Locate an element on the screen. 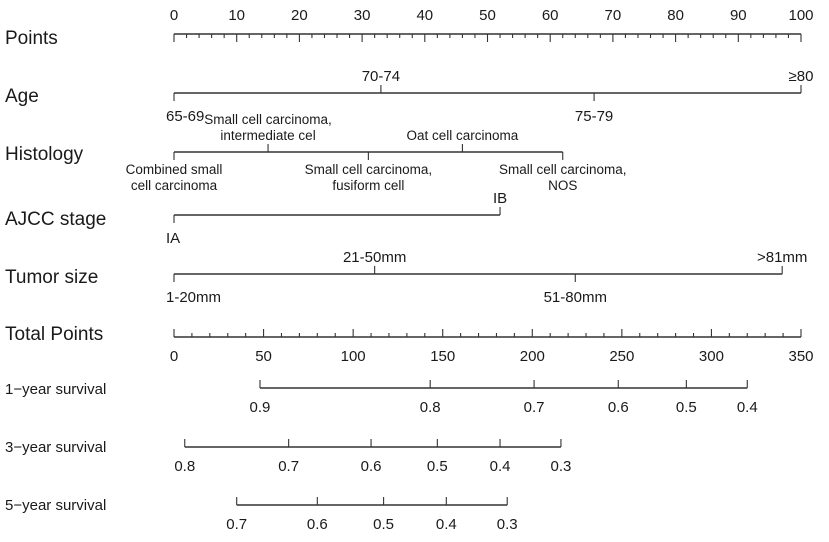 This screenshot has width=829, height=542. tumor-level-label: 1-20mm is located at coordinates (193, 297).